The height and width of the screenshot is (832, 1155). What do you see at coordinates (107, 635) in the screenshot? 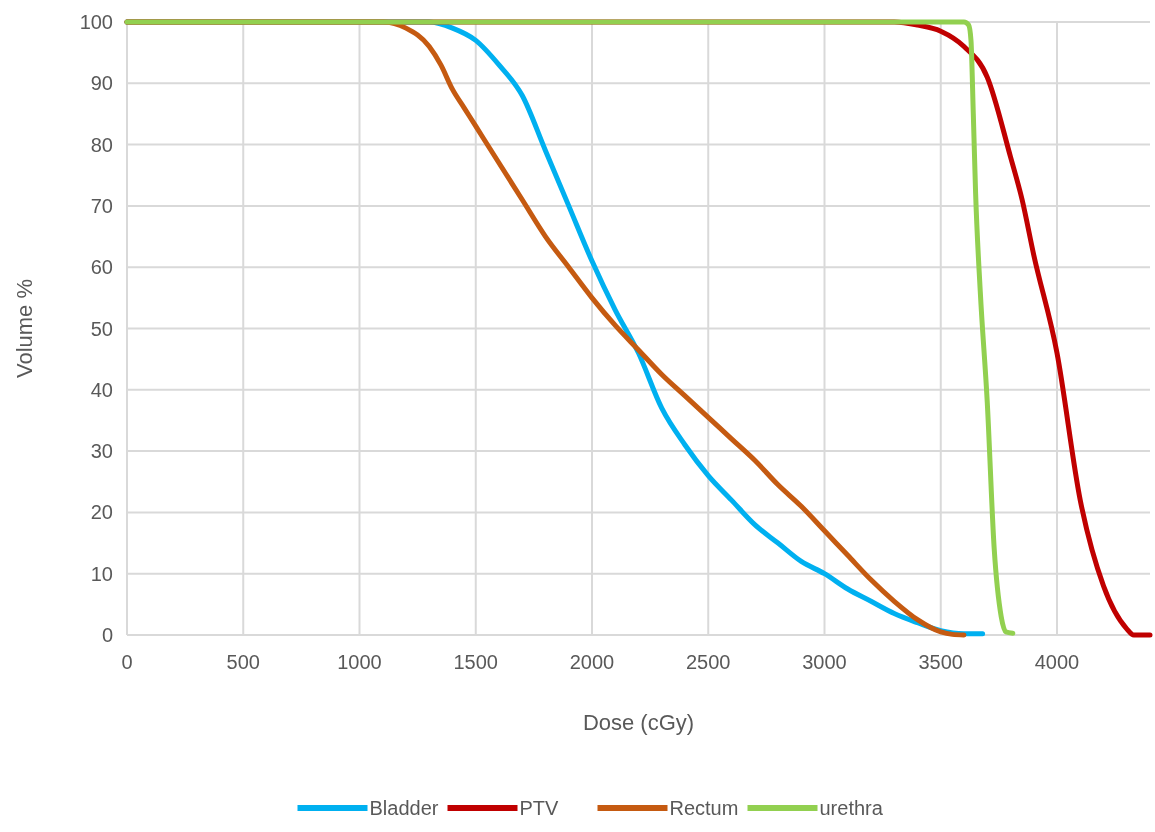
I see `y-tick-label: 0` at bounding box center [107, 635].